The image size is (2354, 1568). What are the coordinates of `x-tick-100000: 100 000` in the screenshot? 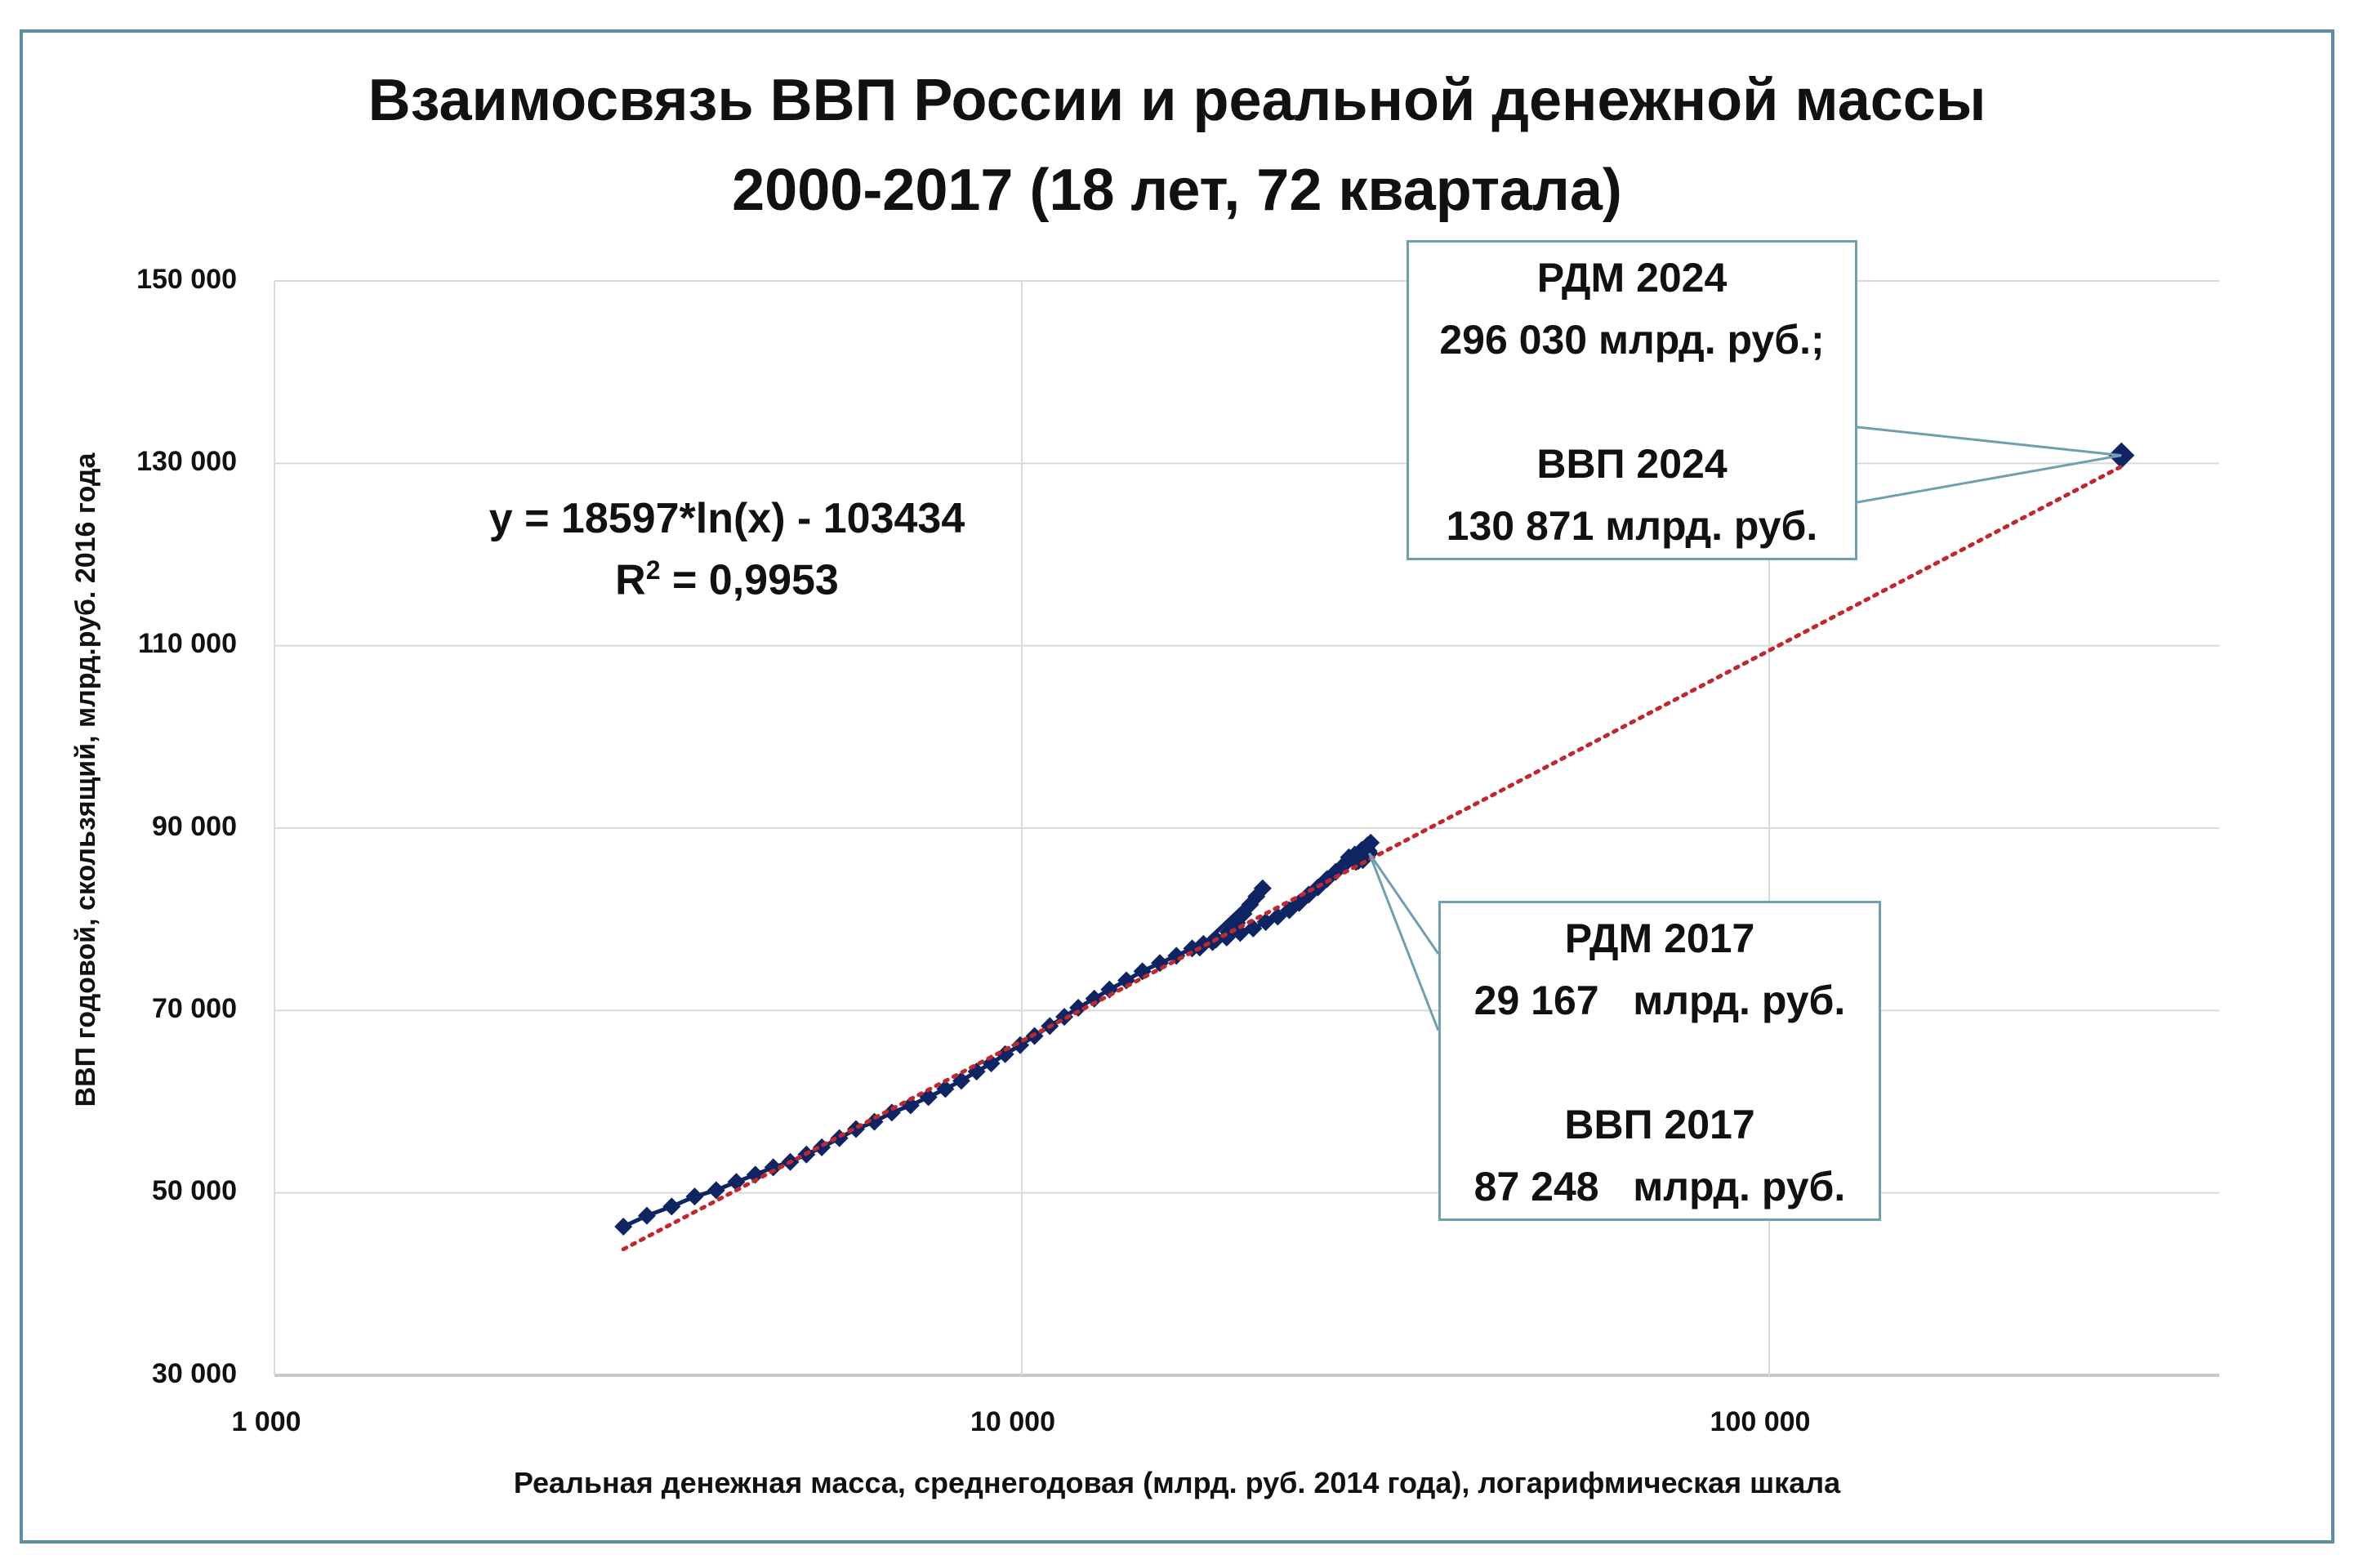 It's located at (1760, 1421).